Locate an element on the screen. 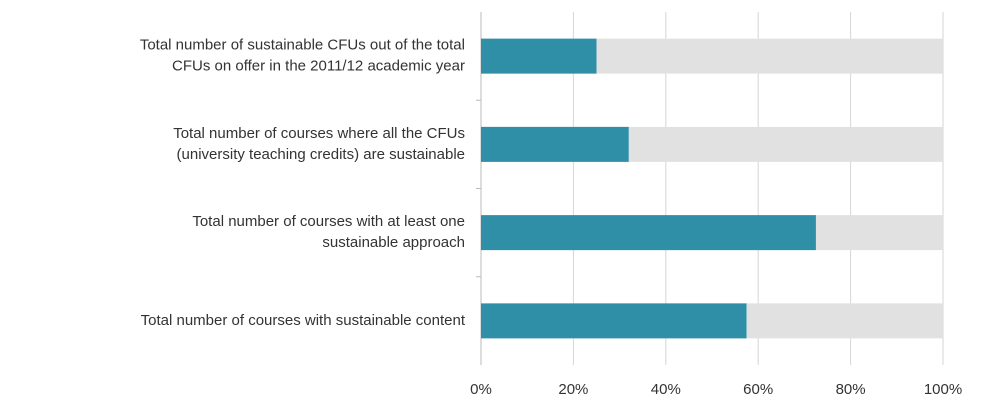  x-tick-label: 100% is located at coordinates (943, 389).